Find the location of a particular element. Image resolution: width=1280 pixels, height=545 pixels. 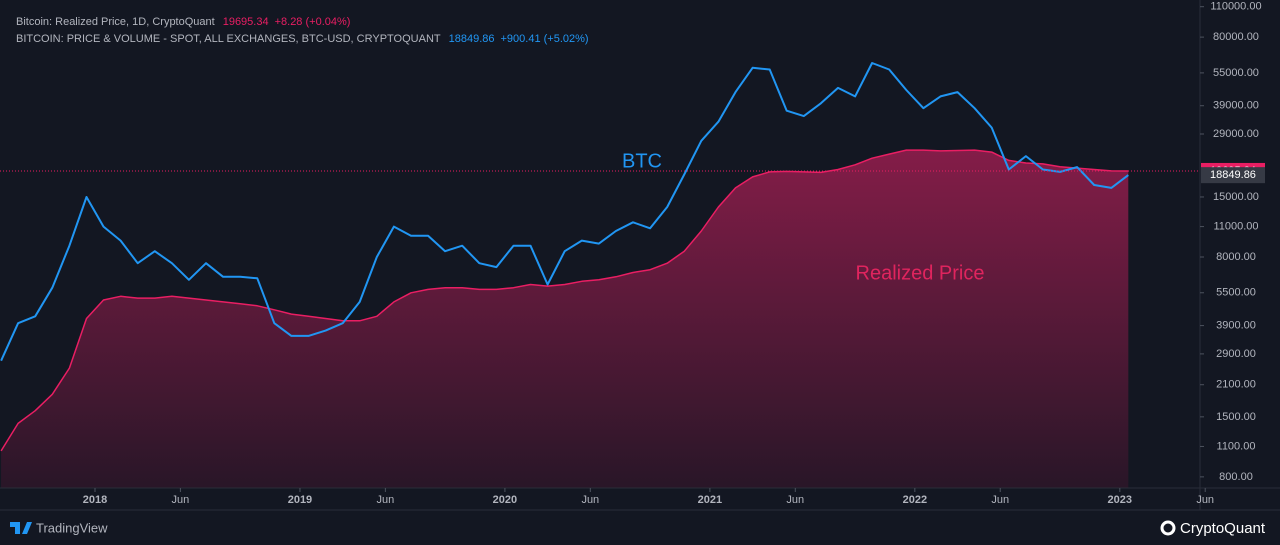

y-tick-label: 39000.00 is located at coordinates (1236, 106).